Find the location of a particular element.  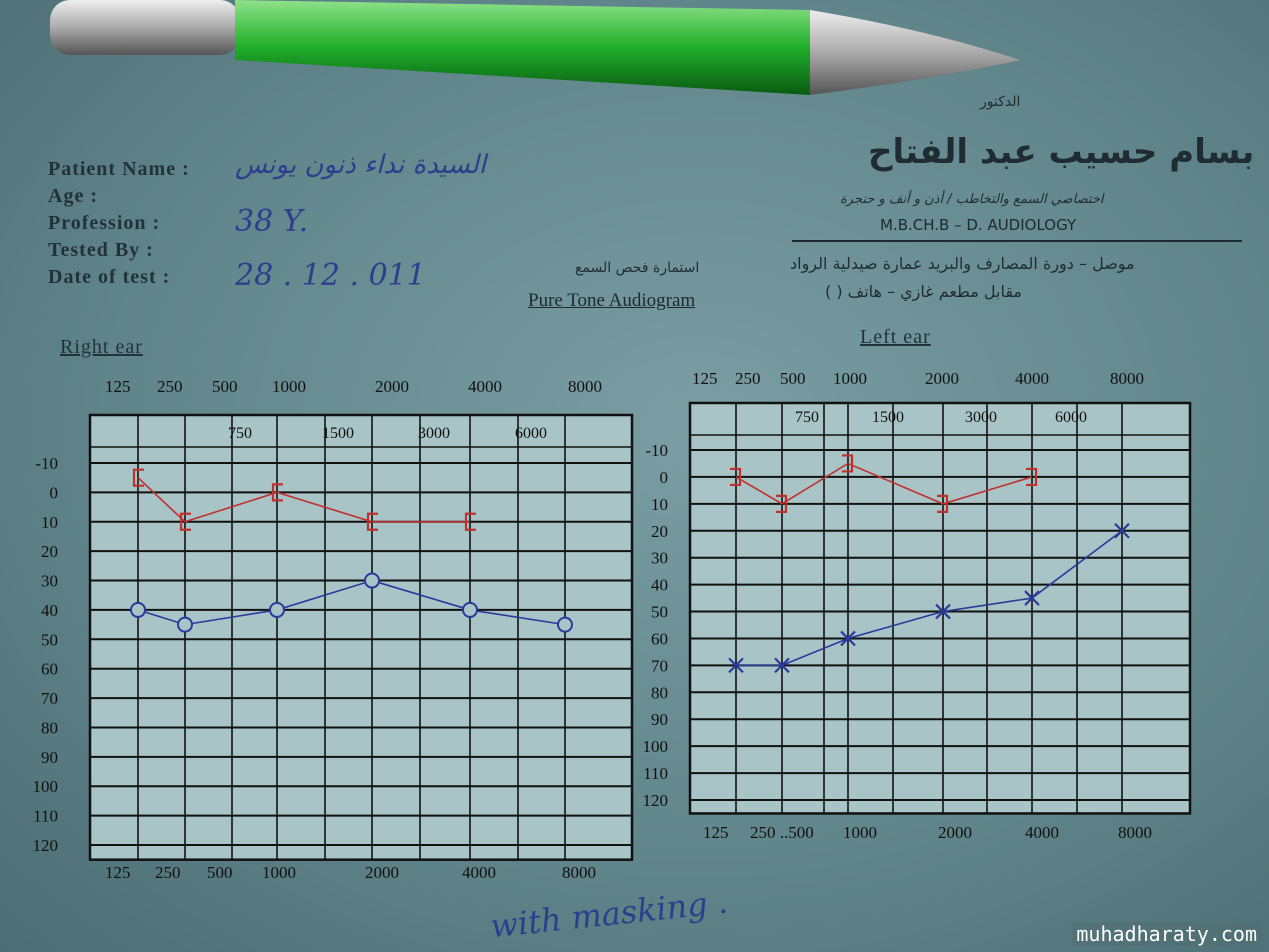

doctor-title: الدكتور is located at coordinates (1000, 102).